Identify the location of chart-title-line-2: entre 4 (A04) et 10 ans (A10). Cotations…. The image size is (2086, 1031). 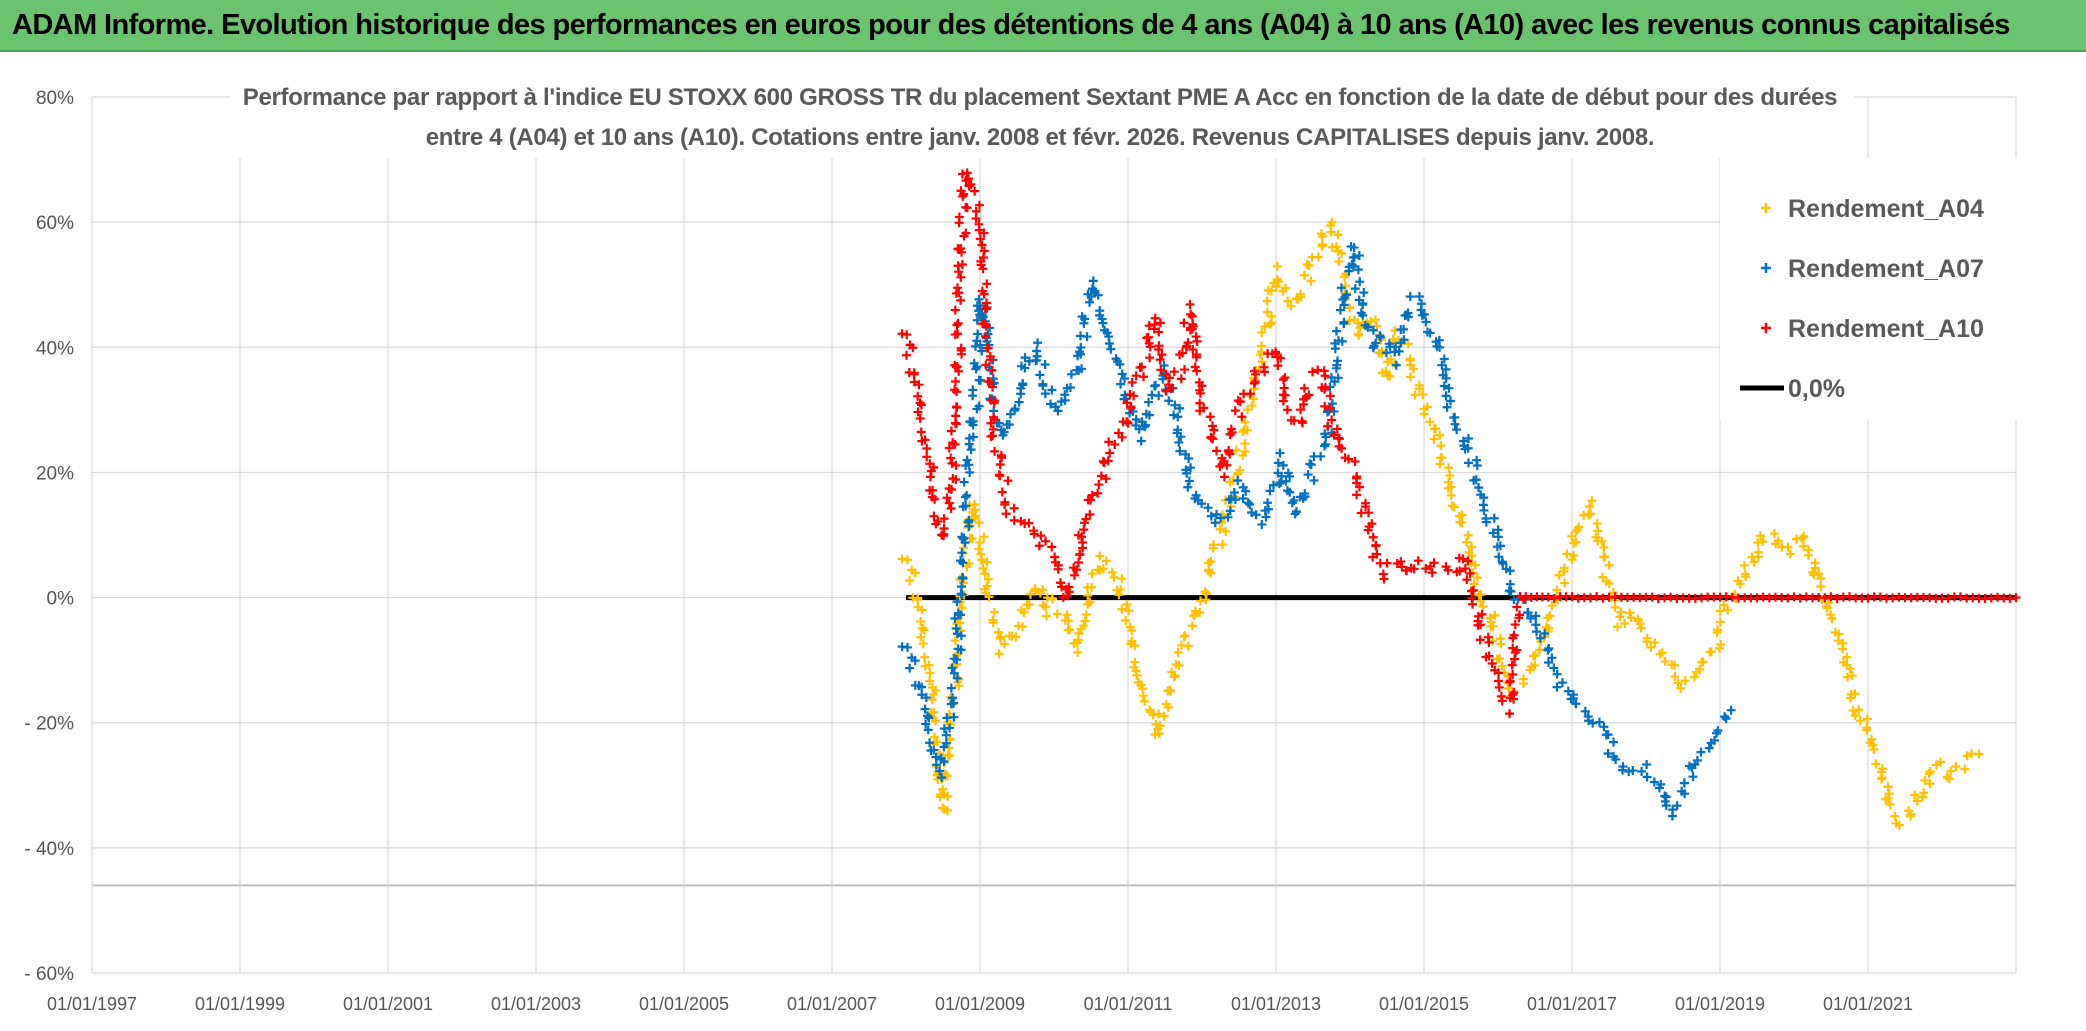
(1040, 137).